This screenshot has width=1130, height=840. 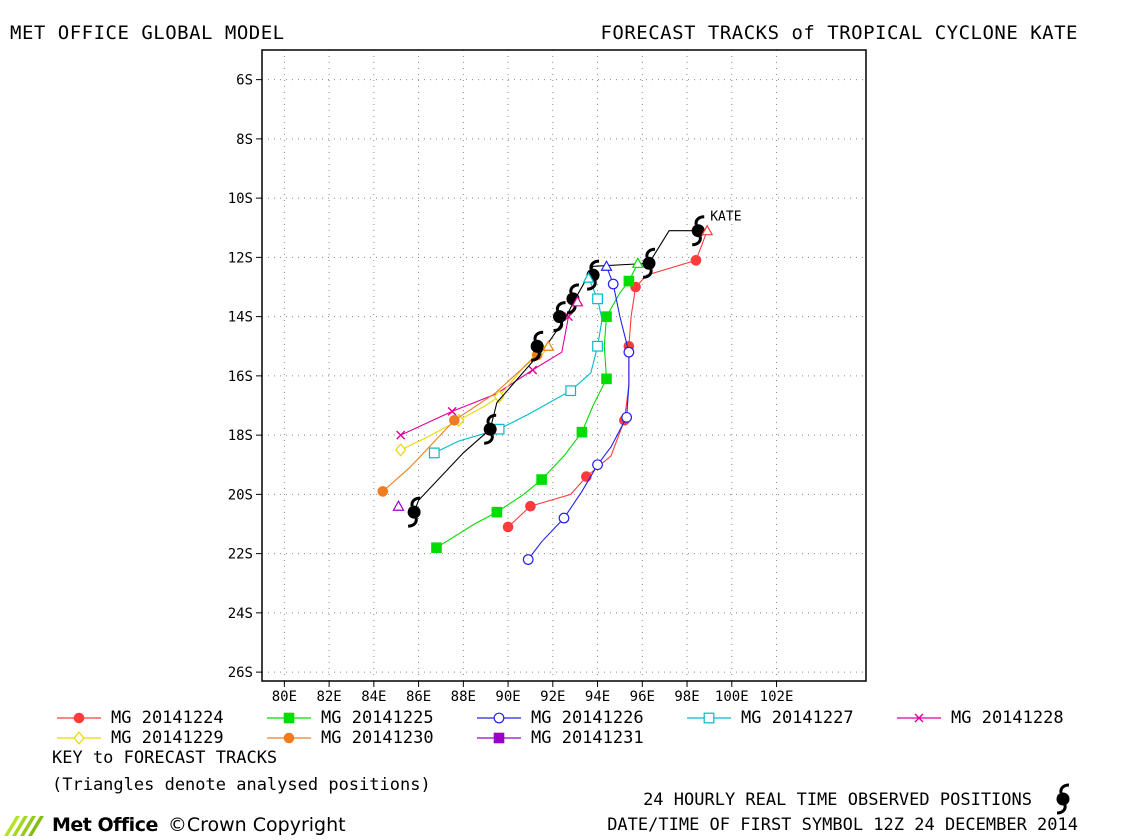 I want to click on observed-symbol-key, so click(x=1063, y=799).